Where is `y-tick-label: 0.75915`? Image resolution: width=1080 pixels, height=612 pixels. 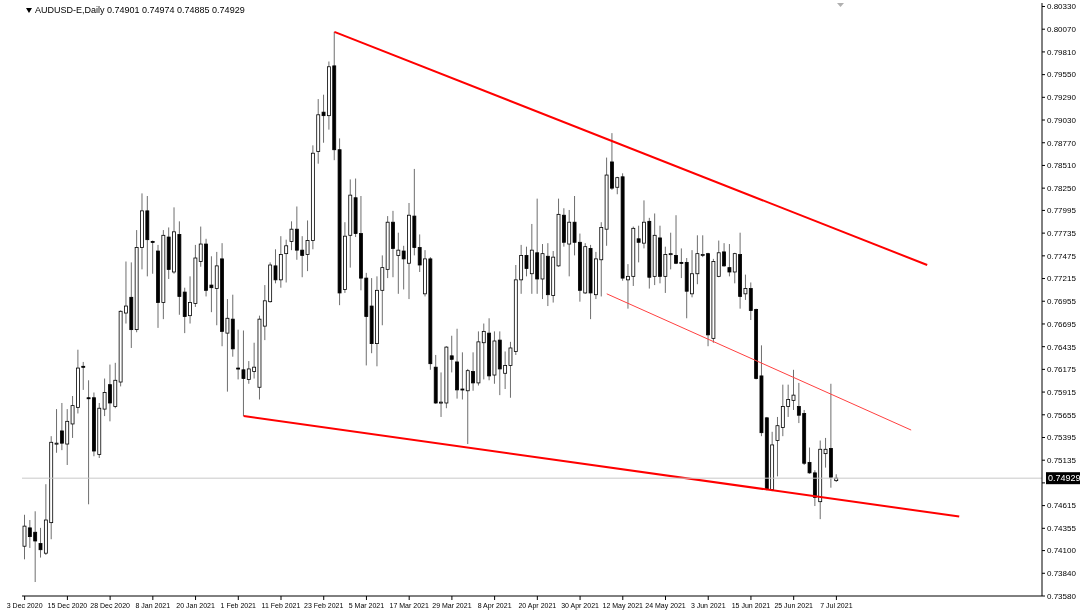
y-tick-label: 0.75915 is located at coordinates (1062, 392).